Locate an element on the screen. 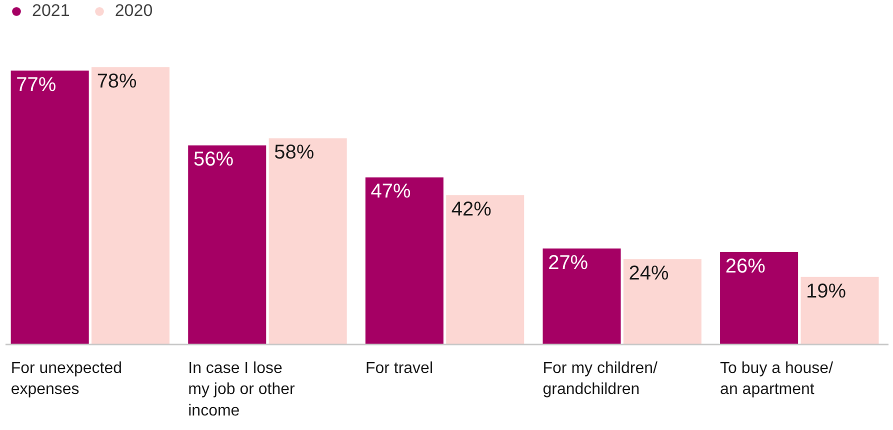 Image resolution: width=893 pixels, height=430 pixels. x-tick-label: To buy a house/ an apartment is located at coordinates (777, 379).